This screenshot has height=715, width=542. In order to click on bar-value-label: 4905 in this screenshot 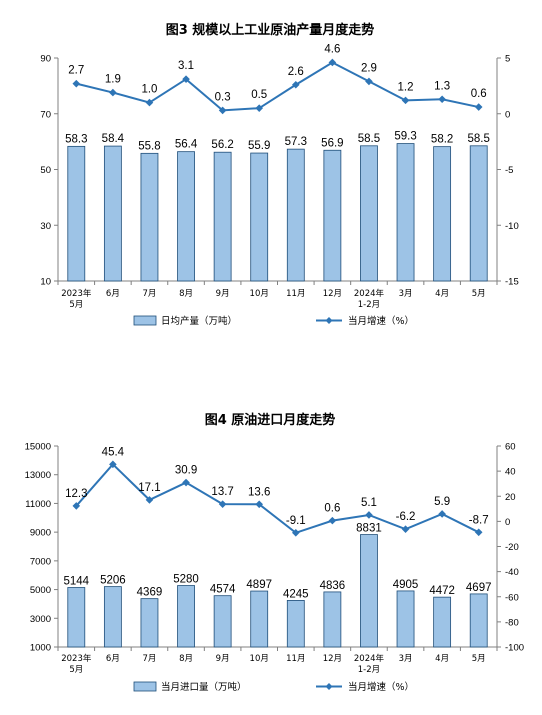, I will do `click(406, 585)`.